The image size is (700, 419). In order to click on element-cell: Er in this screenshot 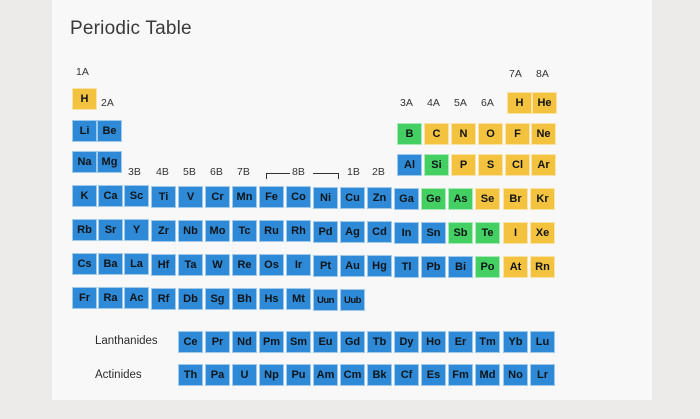, I will do `click(460, 342)`.